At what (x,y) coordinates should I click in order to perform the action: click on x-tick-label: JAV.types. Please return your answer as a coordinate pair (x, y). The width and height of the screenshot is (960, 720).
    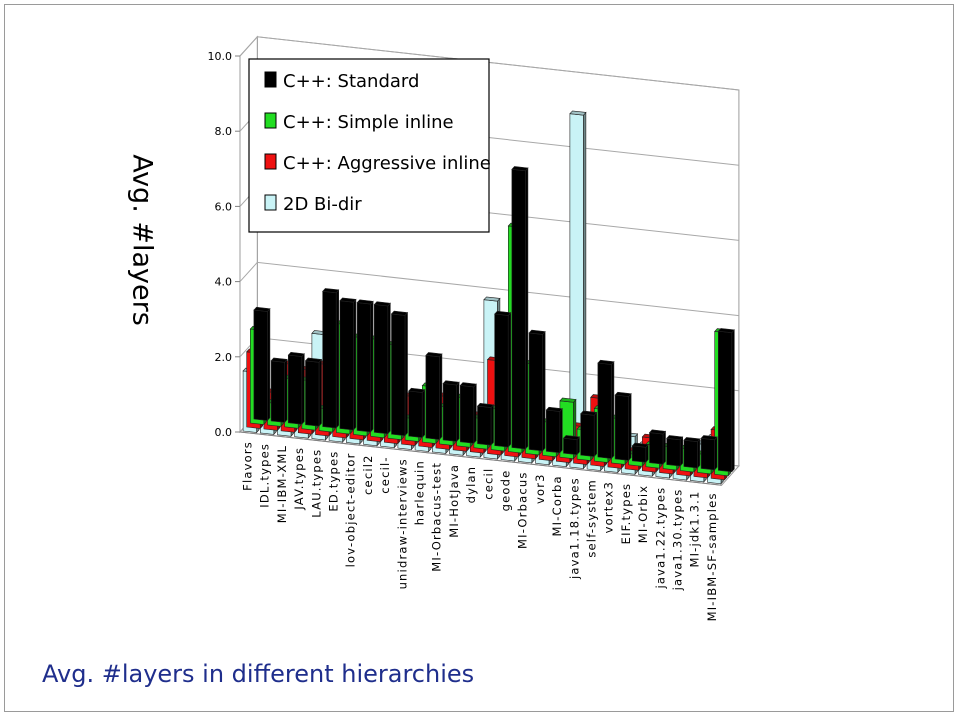
    Looking at the image, I should click on (299, 479).